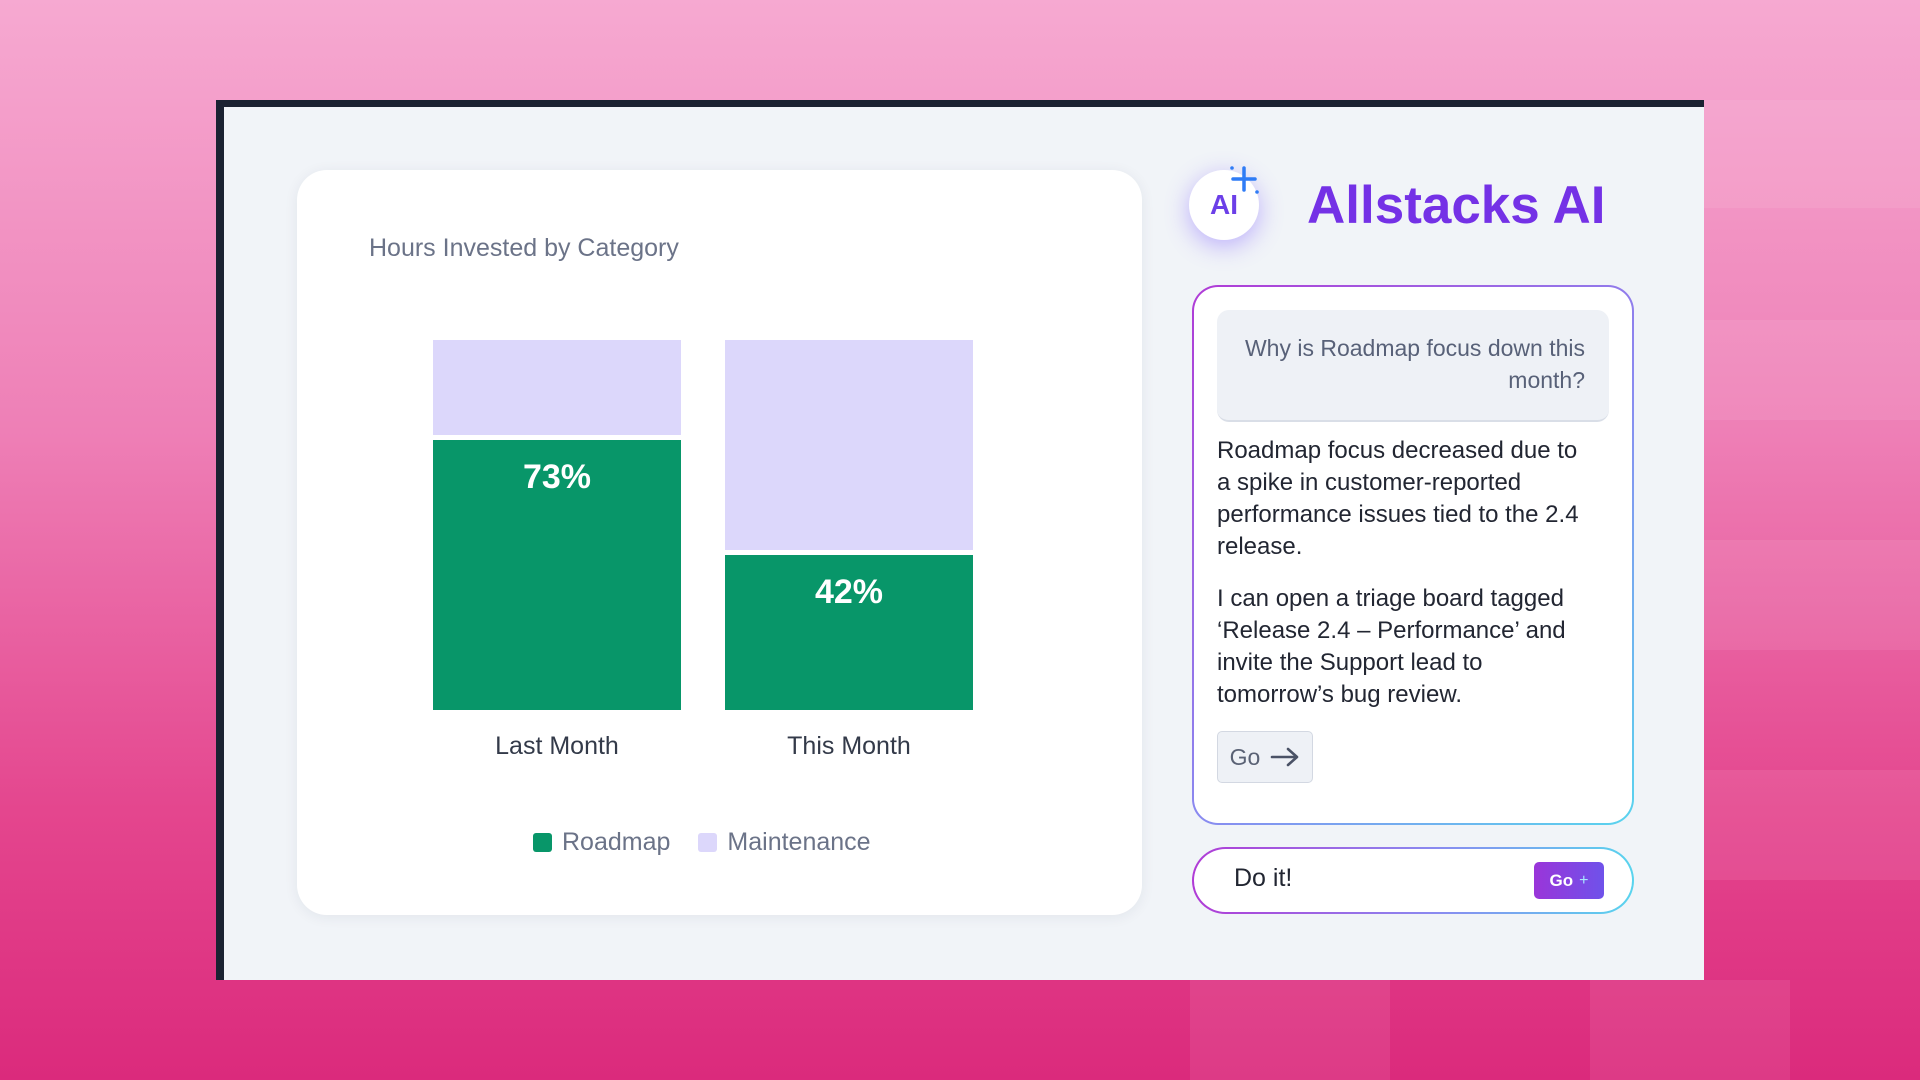 The image size is (1920, 1080). I want to click on ai-badge-icon: AI, so click(1224, 203).